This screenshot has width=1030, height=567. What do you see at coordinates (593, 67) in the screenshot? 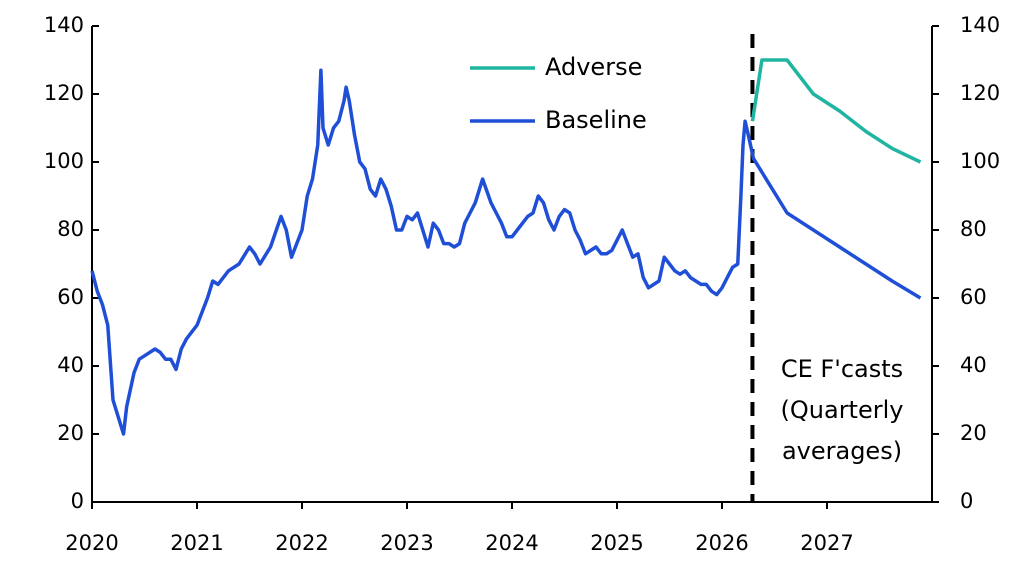
I see `legend-label: Adverse` at bounding box center [593, 67].